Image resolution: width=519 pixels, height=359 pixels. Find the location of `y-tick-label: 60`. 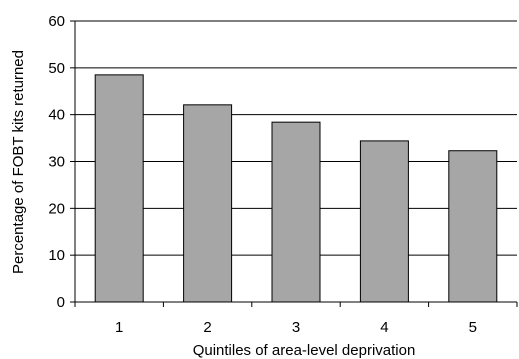

y-tick-label: 60 is located at coordinates (56, 21).